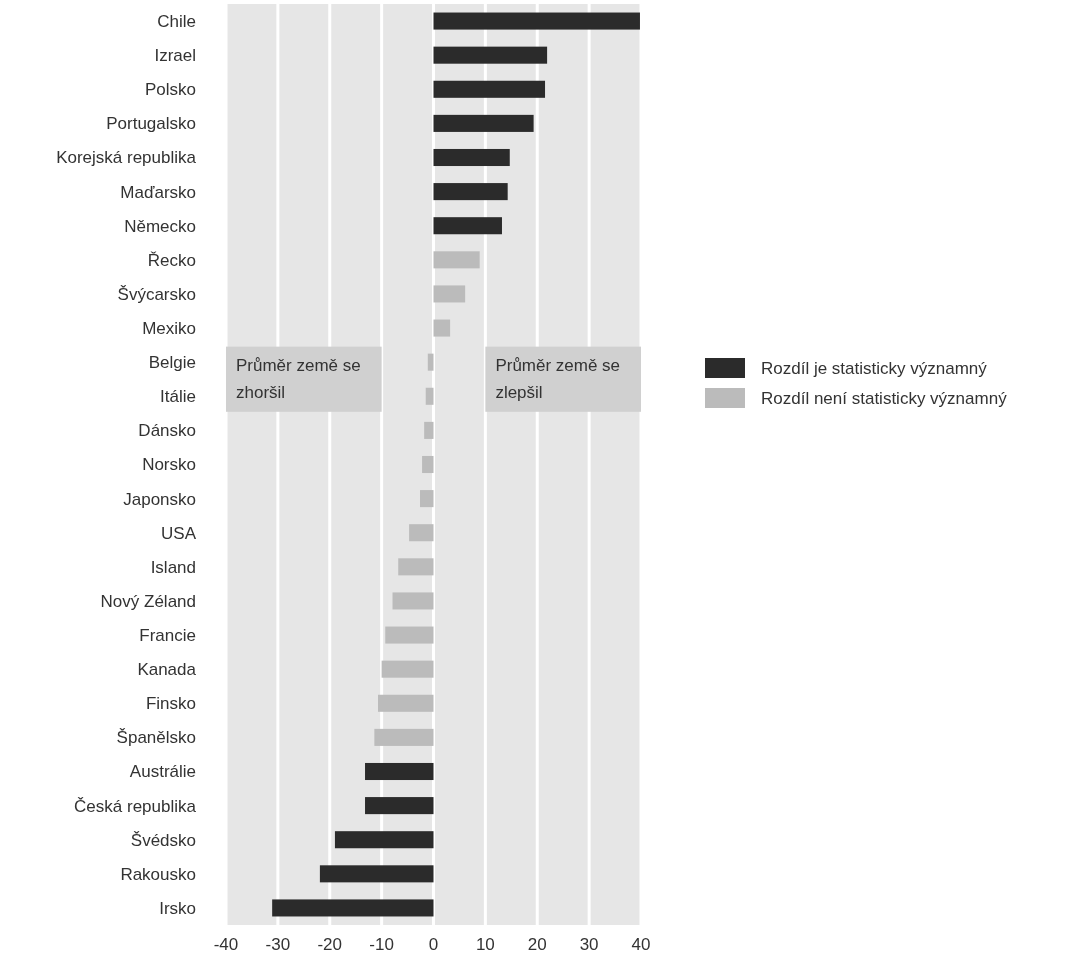 This screenshot has width=1085, height=954. What do you see at coordinates (589, 944) in the screenshot?
I see `x-tick-label: 30` at bounding box center [589, 944].